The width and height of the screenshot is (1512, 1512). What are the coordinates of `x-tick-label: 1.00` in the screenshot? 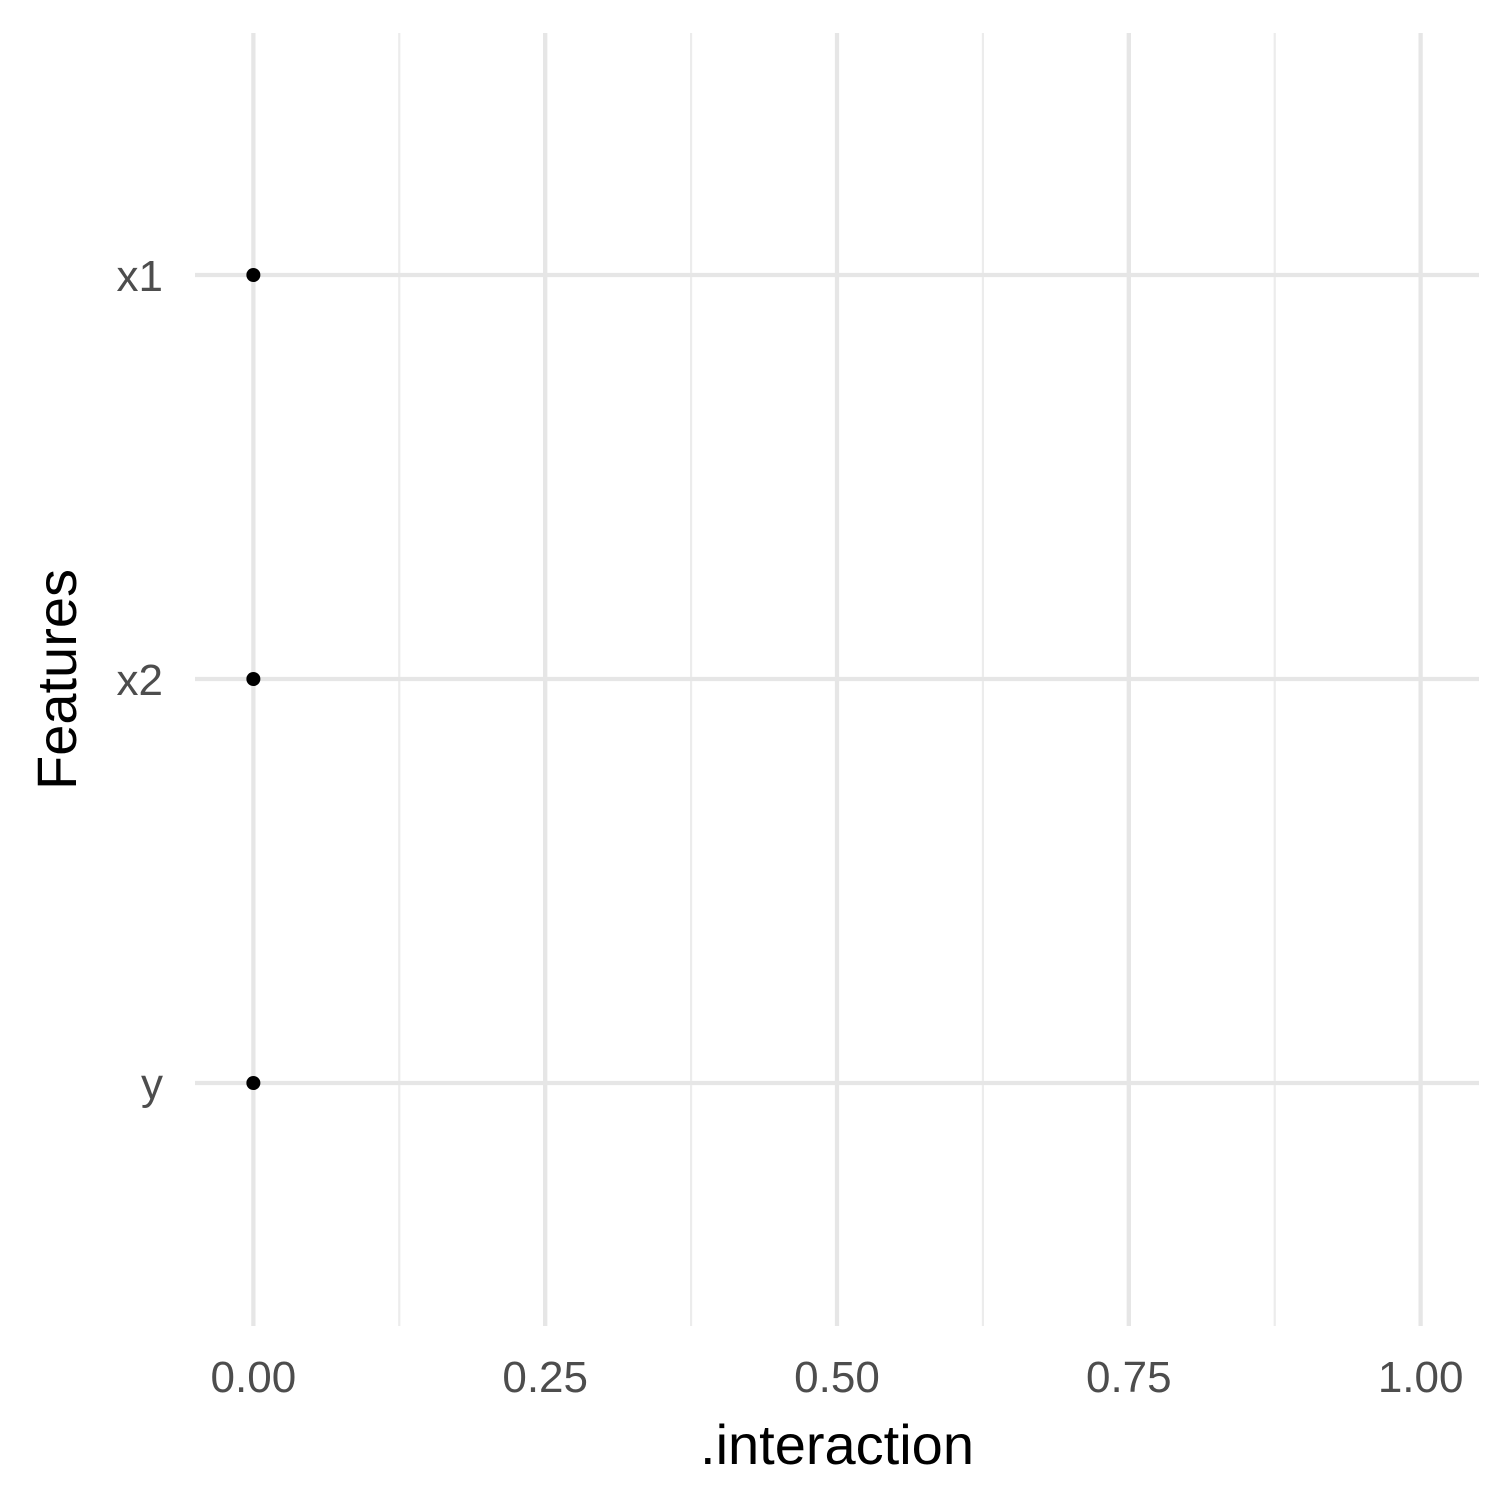 It's located at (1421, 1377).